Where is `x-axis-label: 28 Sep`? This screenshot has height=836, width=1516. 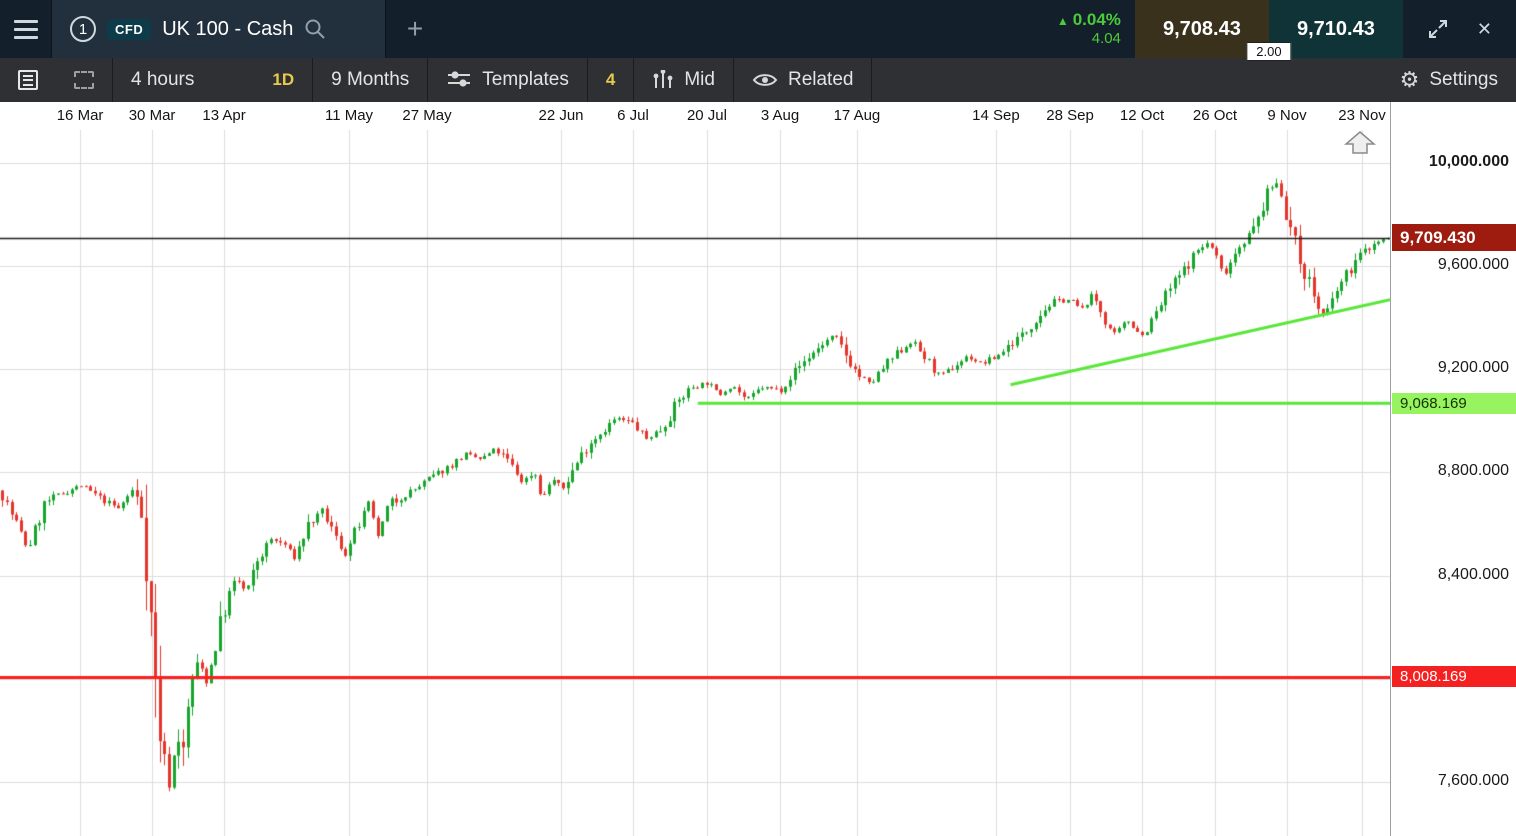 x-axis-label: 28 Sep is located at coordinates (1070, 115).